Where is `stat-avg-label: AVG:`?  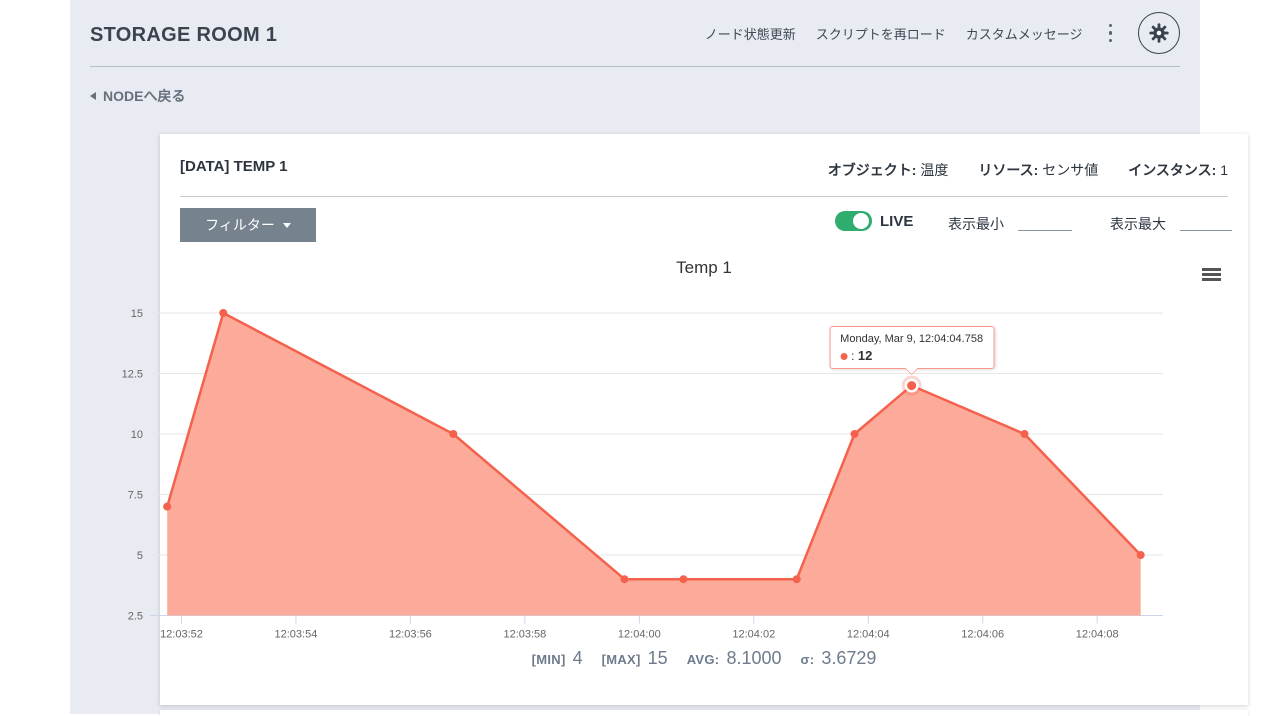 stat-avg-label: AVG: is located at coordinates (703, 659).